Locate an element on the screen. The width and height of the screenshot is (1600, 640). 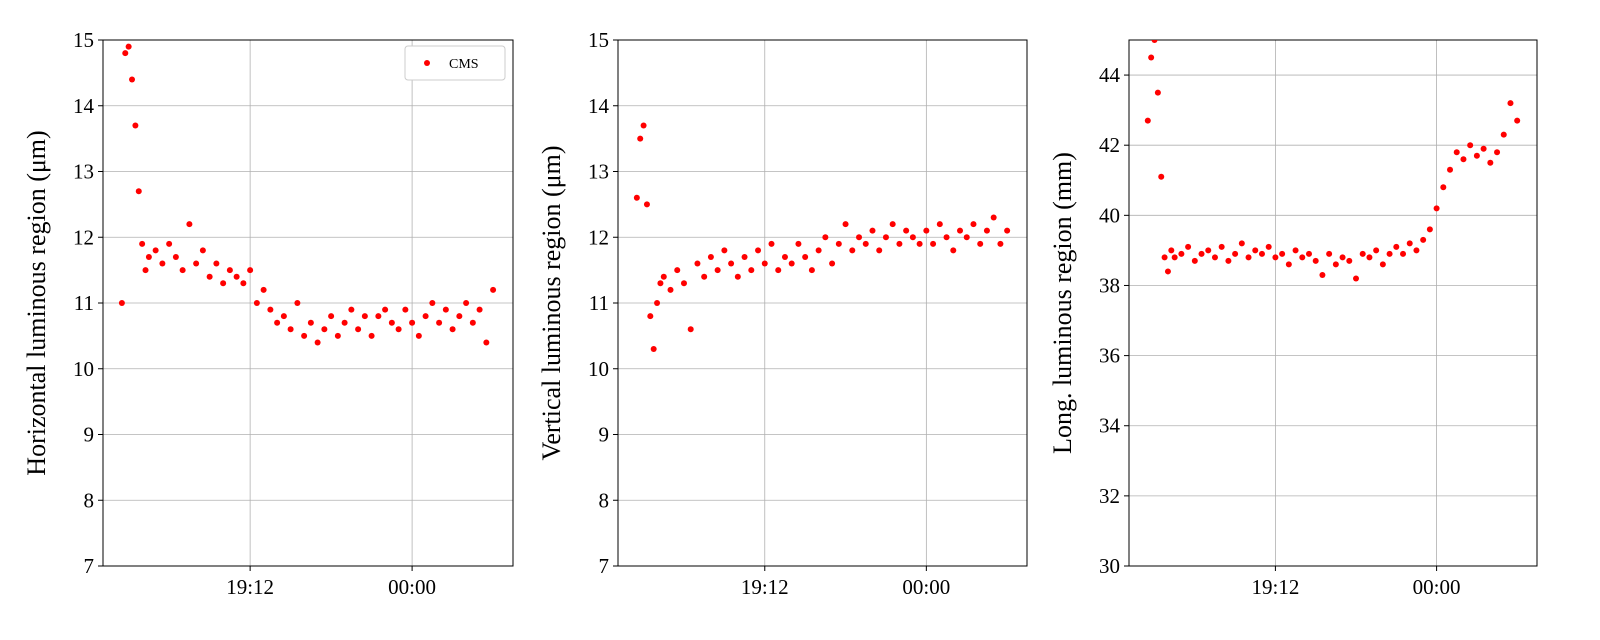
y-tick-label: 30 is located at coordinates (1109, 566).